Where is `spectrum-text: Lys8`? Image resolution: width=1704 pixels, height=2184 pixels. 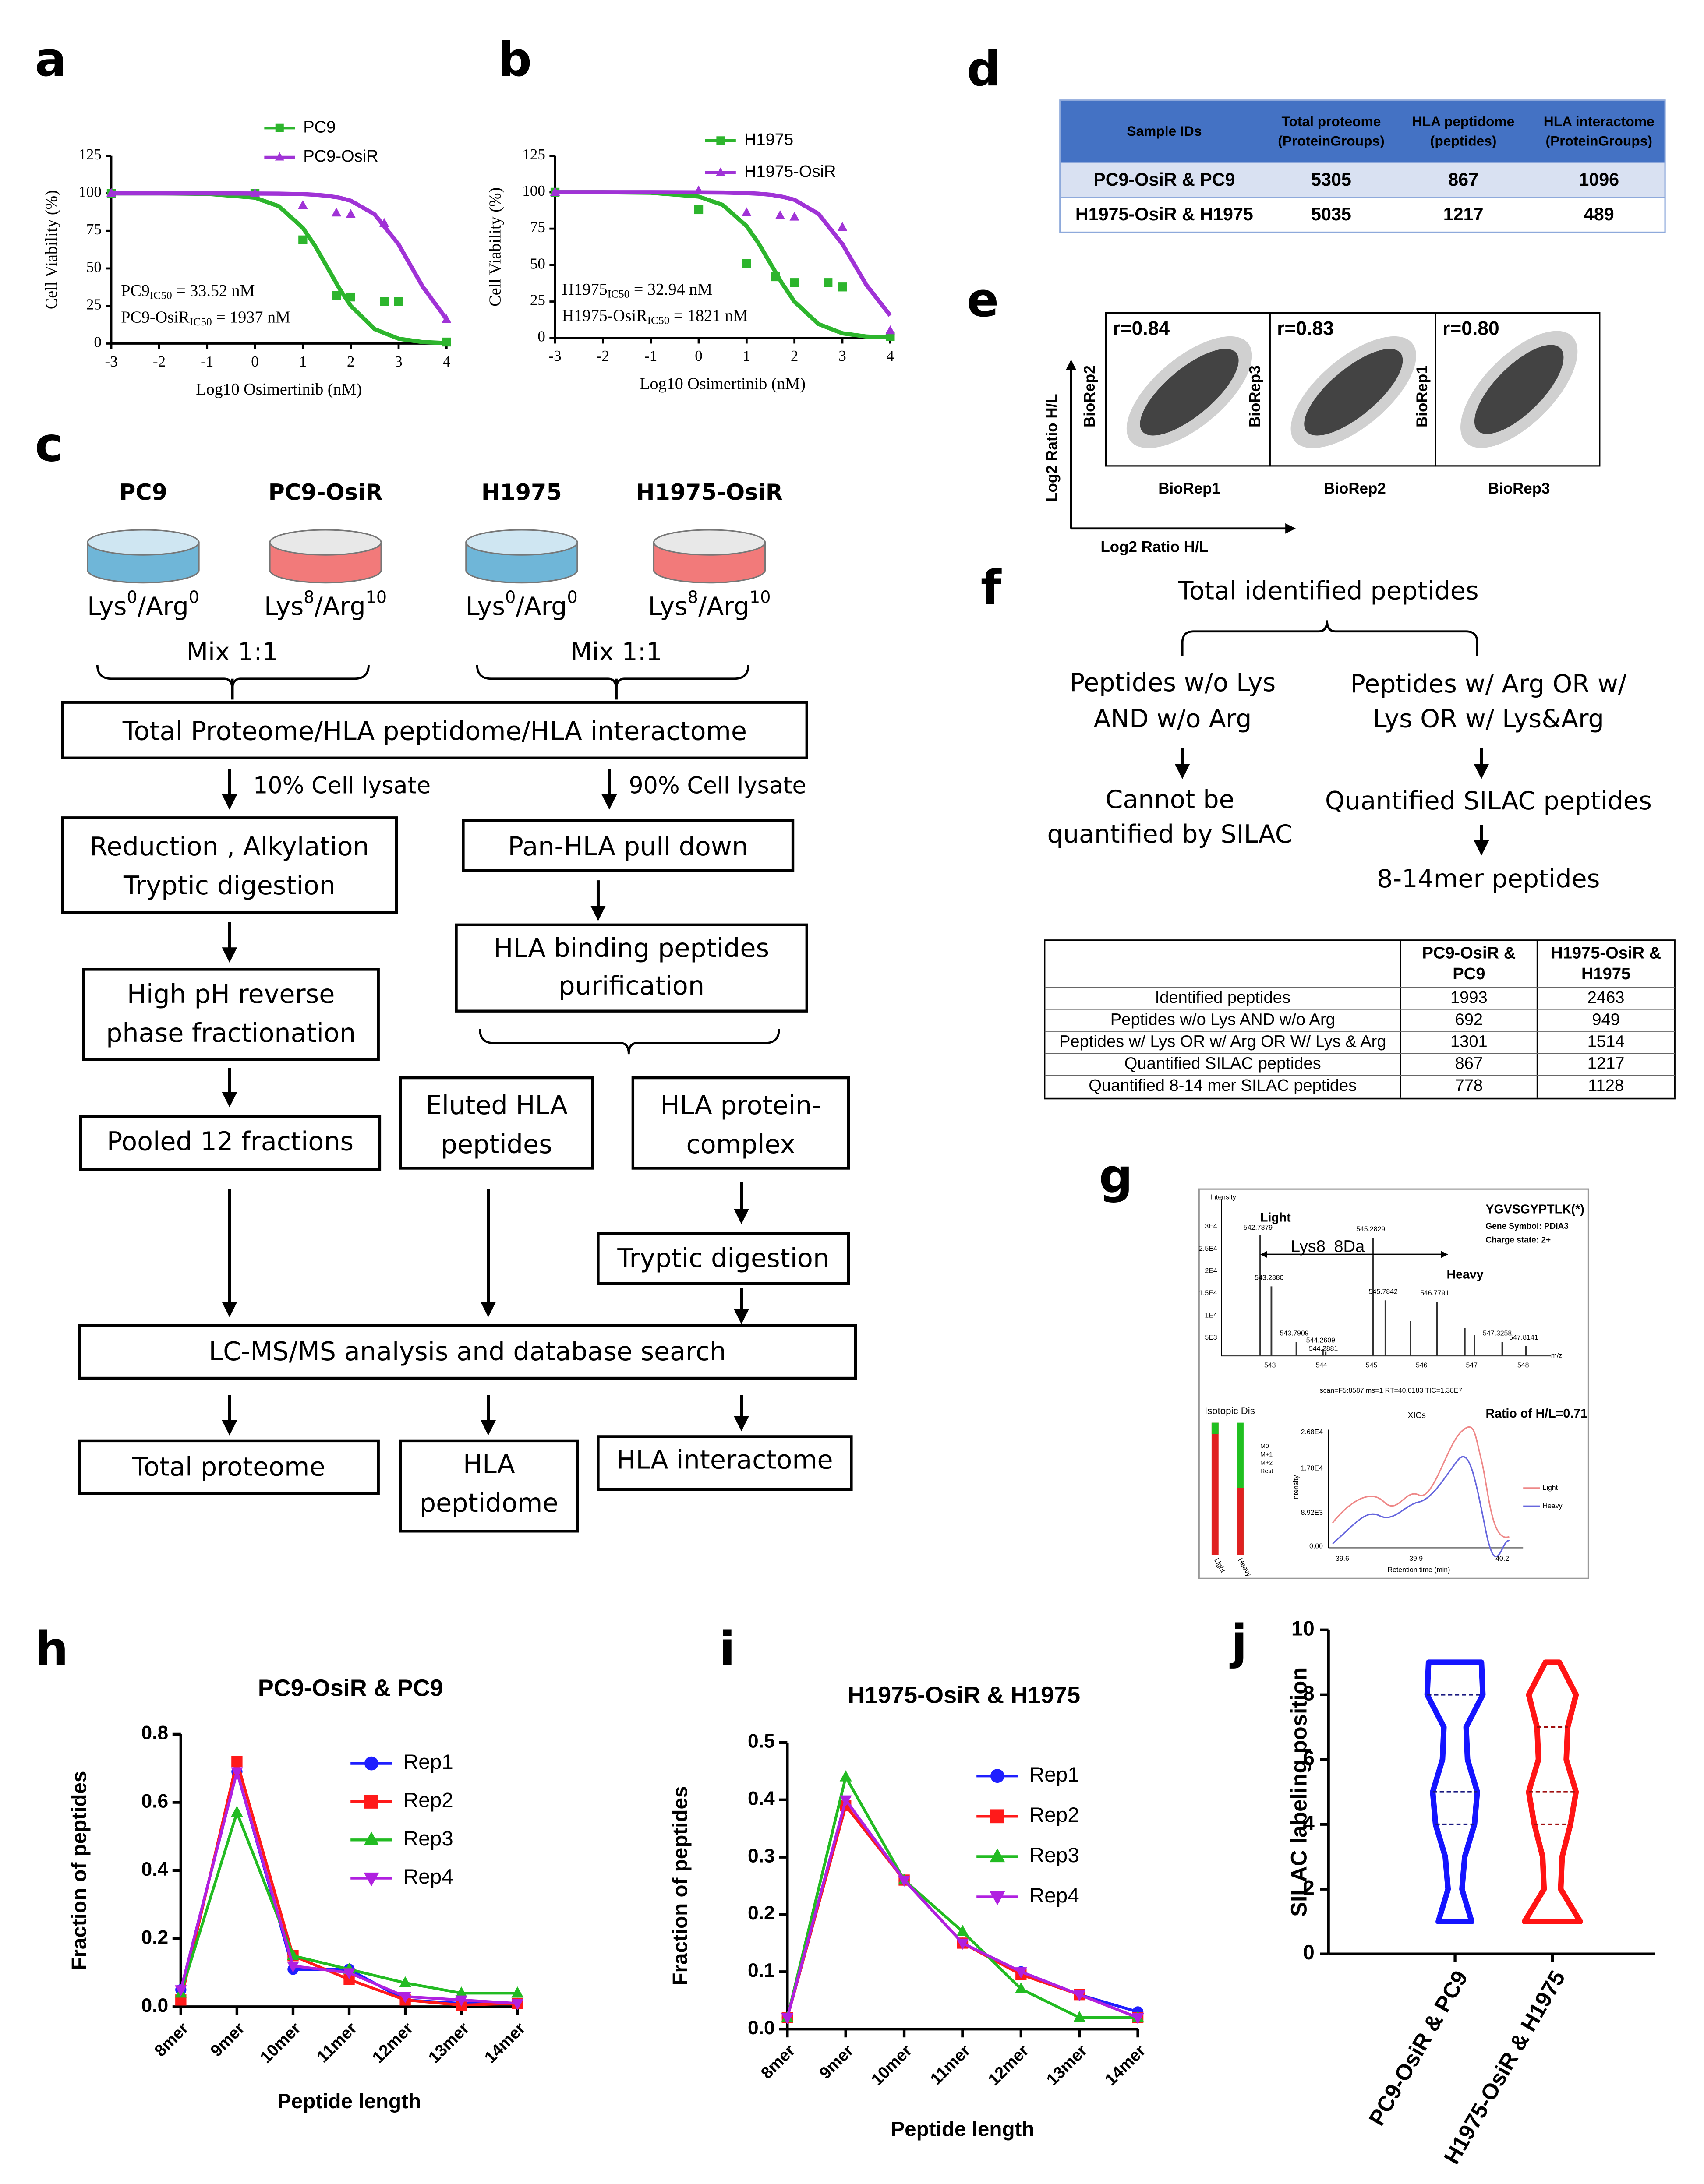
spectrum-text: Lys8 is located at coordinates (1308, 1247).